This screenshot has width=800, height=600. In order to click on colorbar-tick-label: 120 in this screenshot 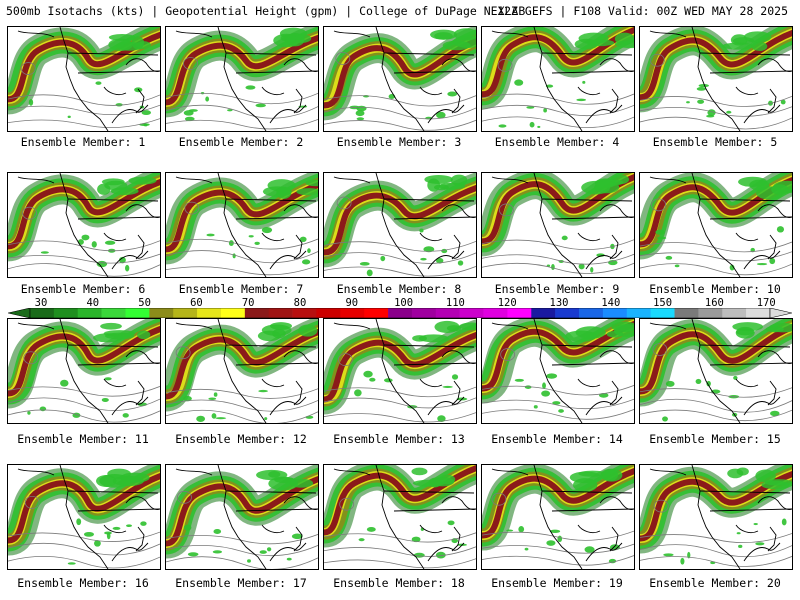, I will do `click(507, 303)`.